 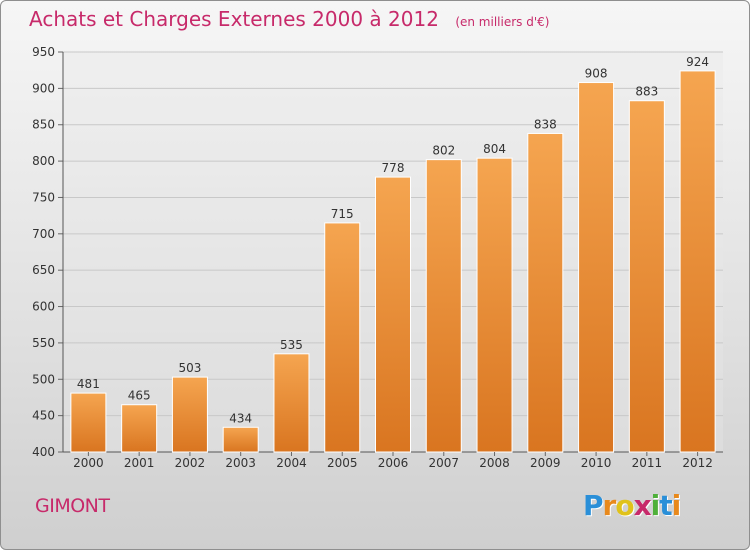 What do you see at coordinates (647, 463) in the screenshot?
I see `x-tick-label-2011: 2011` at bounding box center [647, 463].